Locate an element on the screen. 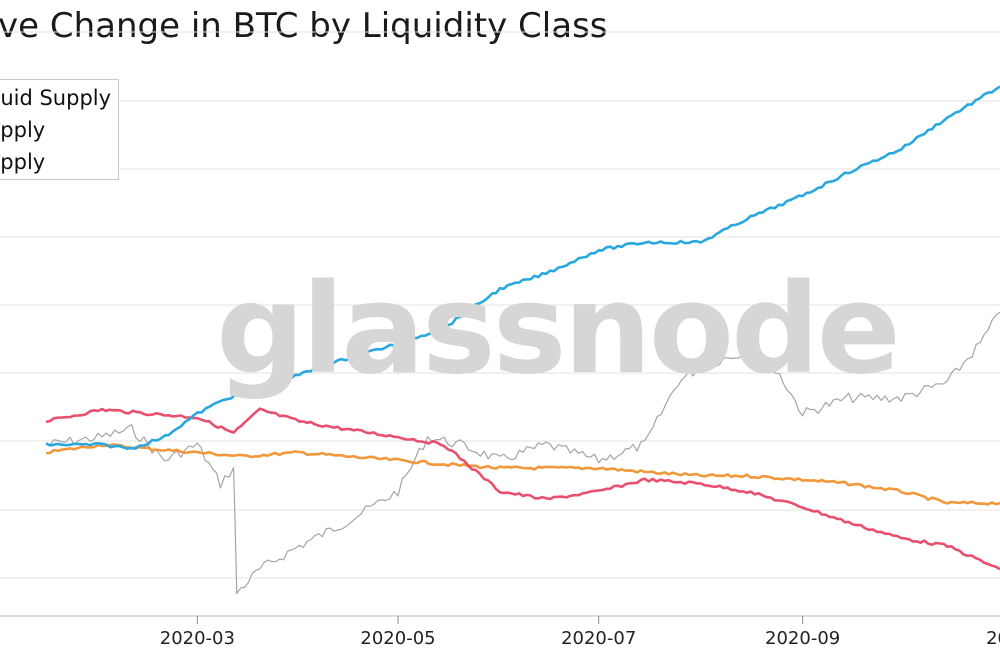 Image resolution: width=1000 pixels, height=660 pixels. x-tick-label: 202 is located at coordinates (993, 638).